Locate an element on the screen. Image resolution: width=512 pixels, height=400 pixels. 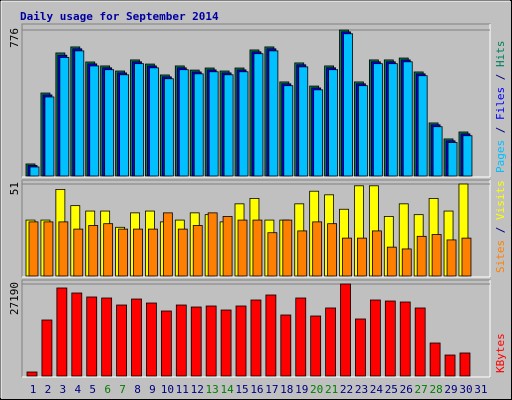
x-tick-label: 16 is located at coordinates (256, 389).